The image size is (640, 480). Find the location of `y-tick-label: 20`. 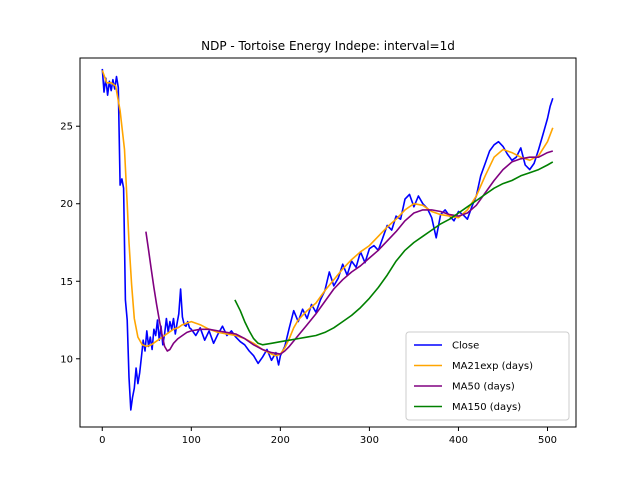

y-tick-label: 20 is located at coordinates (66, 204).